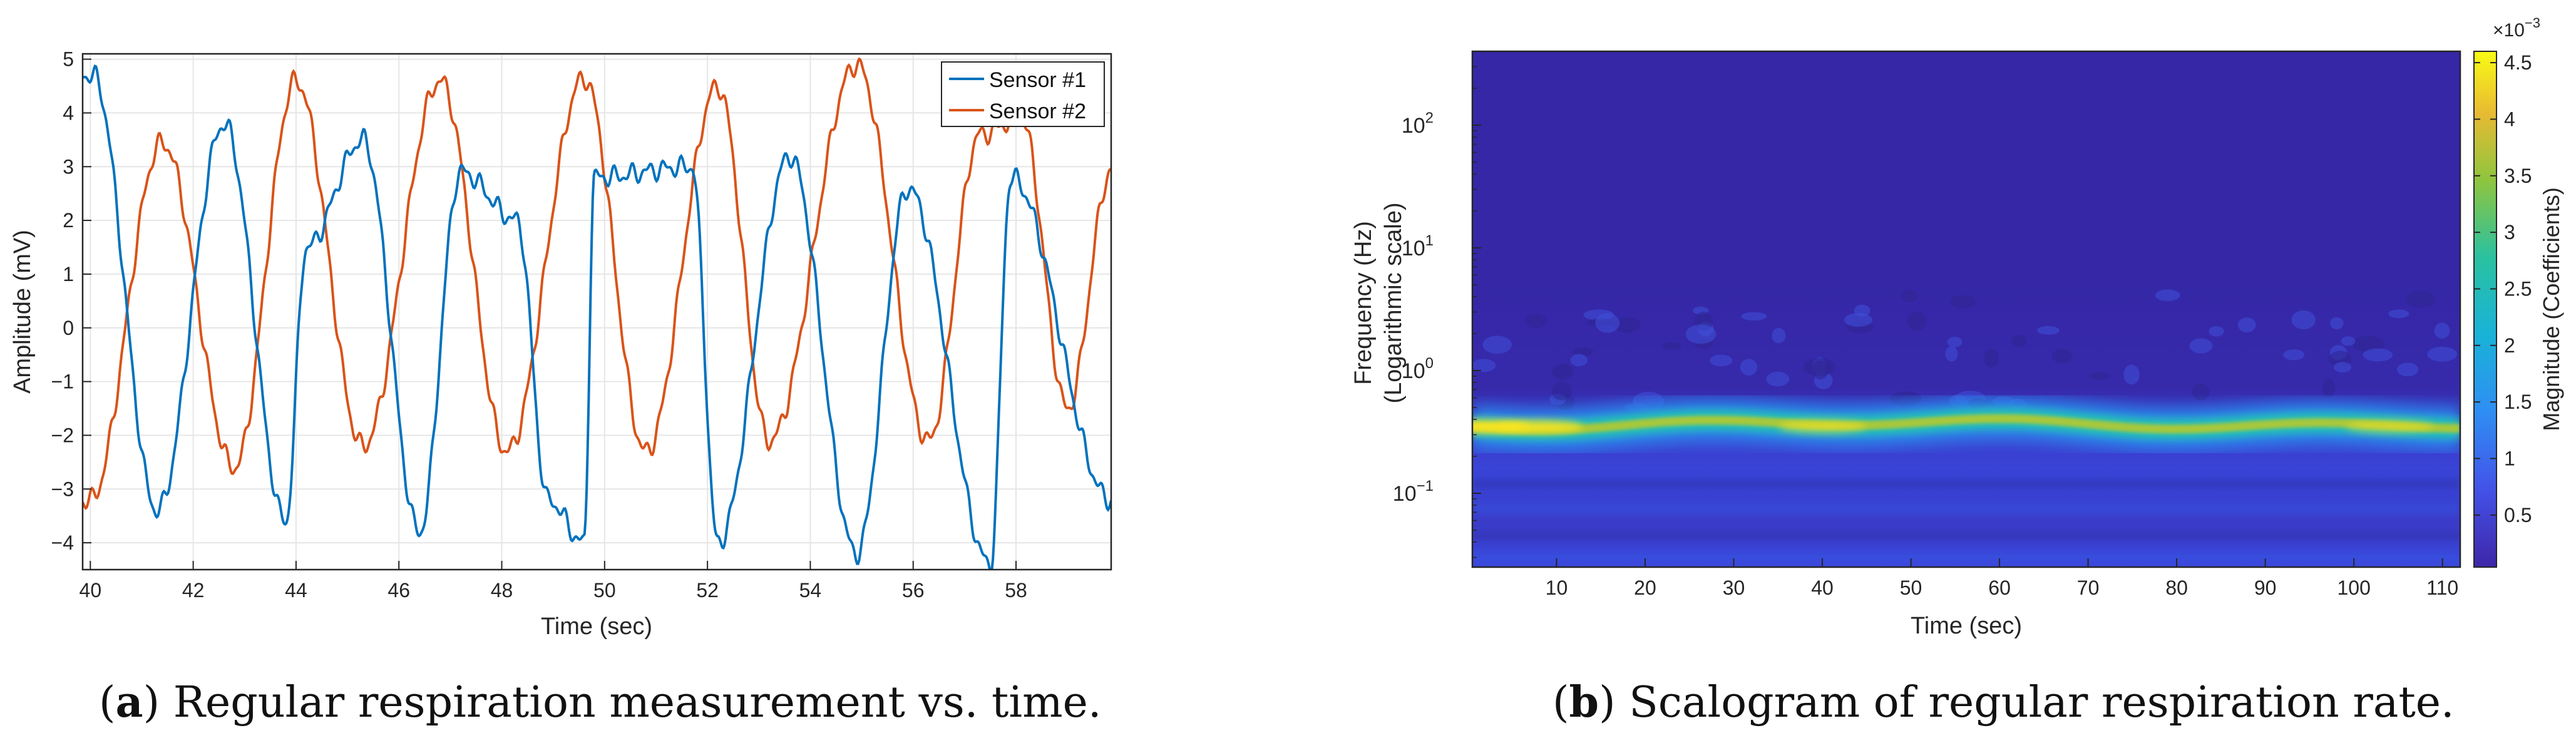 This screenshot has height=738, width=2576. I want to click on x-tick-label: 10, so click(1557, 588).